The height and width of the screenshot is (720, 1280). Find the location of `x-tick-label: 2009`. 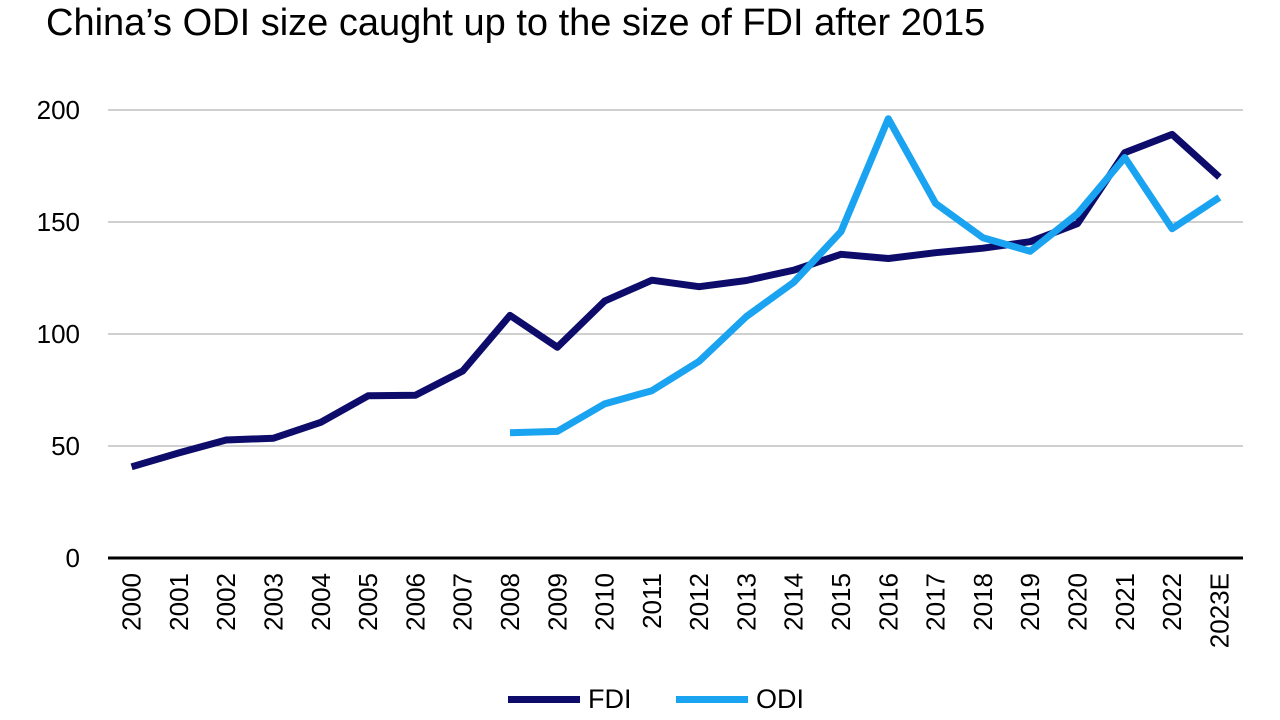

x-tick-label: 2009 is located at coordinates (557, 602).